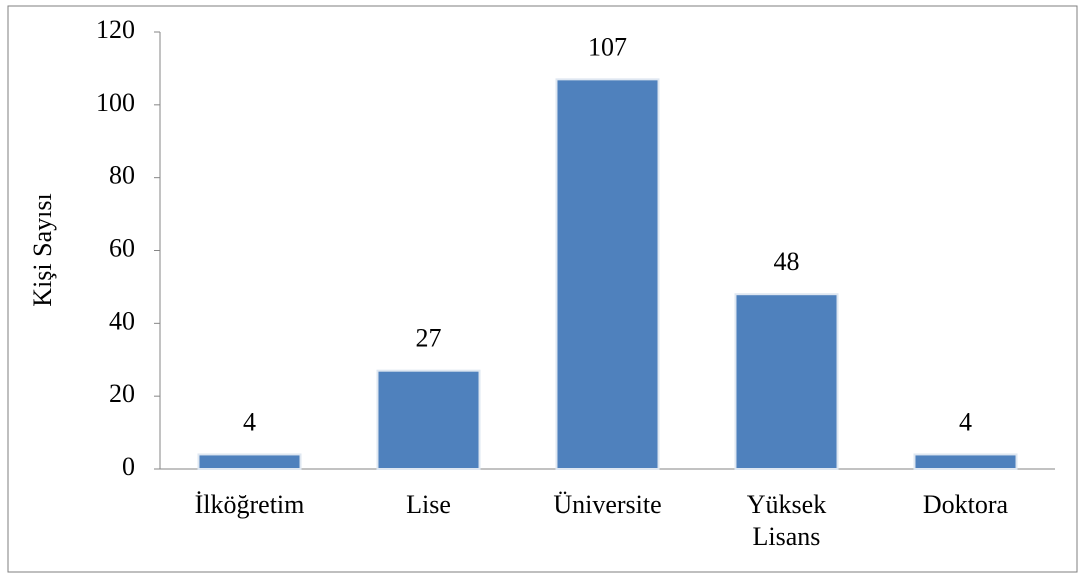  I want to click on data-label: 107, so click(607, 46).